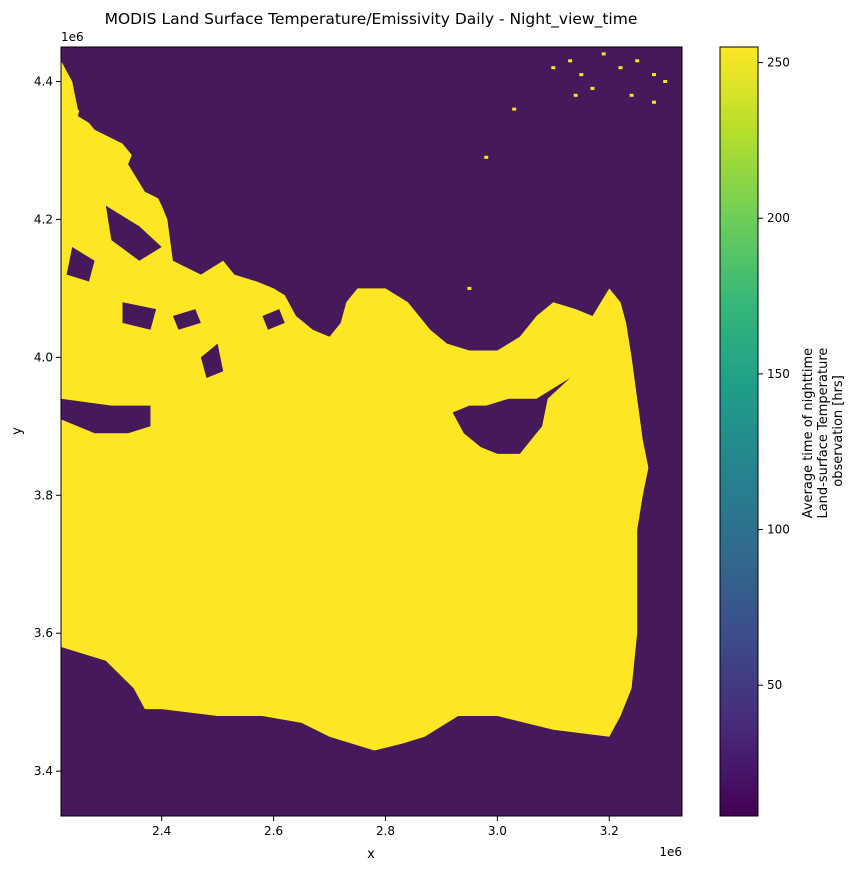 The height and width of the screenshot is (870, 856). I want to click on colorbar-tick-label-5: 250, so click(778, 63).